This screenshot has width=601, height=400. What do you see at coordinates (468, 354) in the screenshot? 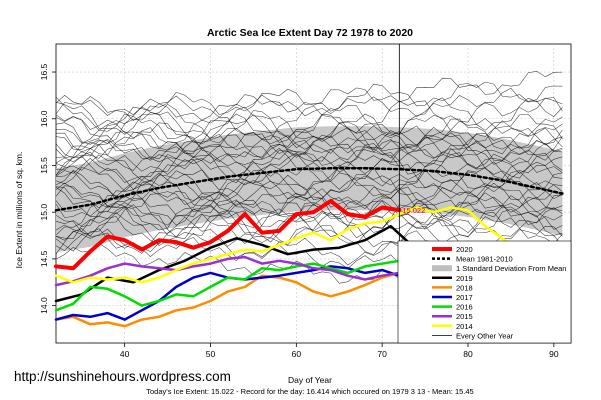
I see `x-tick-label: 80` at bounding box center [468, 354].